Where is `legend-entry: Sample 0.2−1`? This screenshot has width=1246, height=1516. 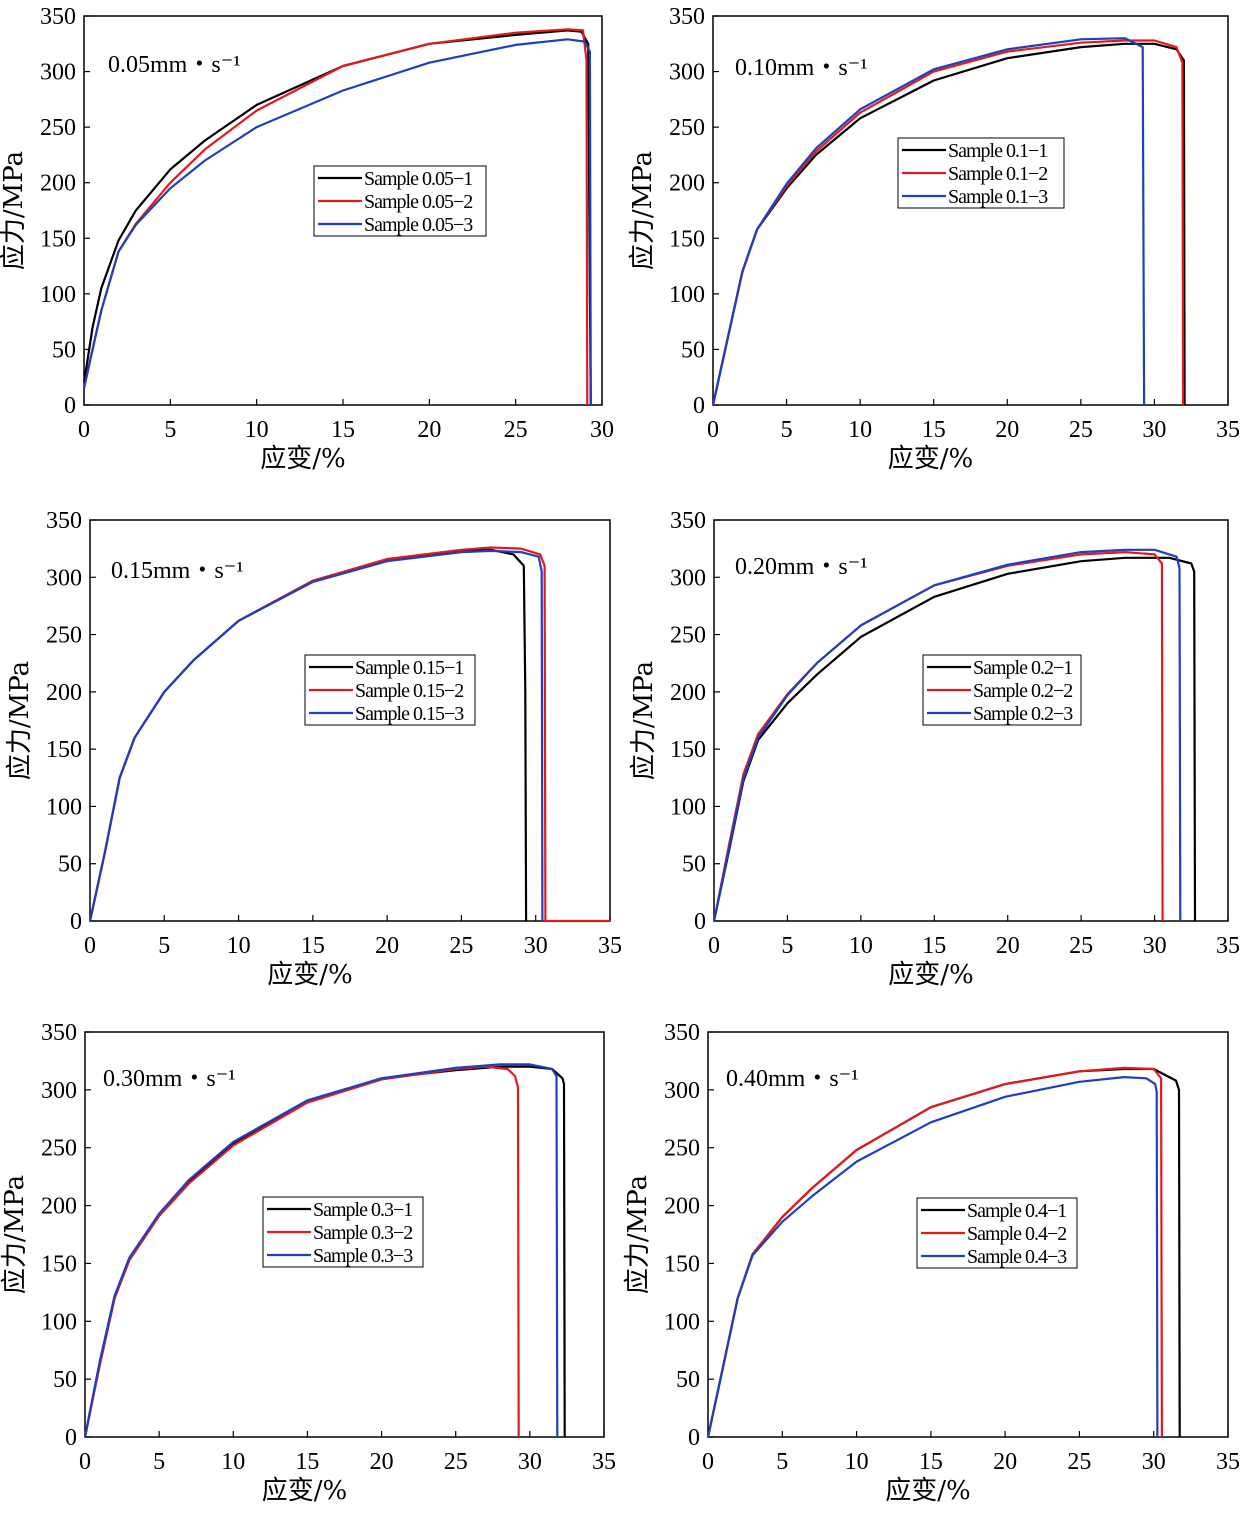
legend-entry: Sample 0.2−1 is located at coordinates (1022, 668).